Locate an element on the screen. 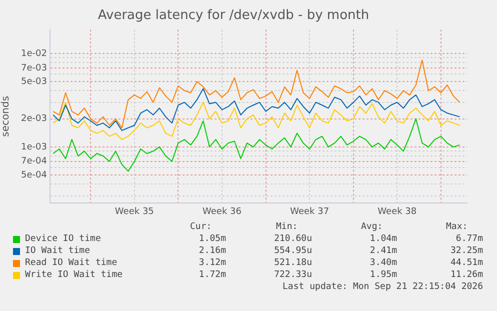 This screenshot has width=497, height=311. x-tick-label: Week 37 is located at coordinates (310, 211).